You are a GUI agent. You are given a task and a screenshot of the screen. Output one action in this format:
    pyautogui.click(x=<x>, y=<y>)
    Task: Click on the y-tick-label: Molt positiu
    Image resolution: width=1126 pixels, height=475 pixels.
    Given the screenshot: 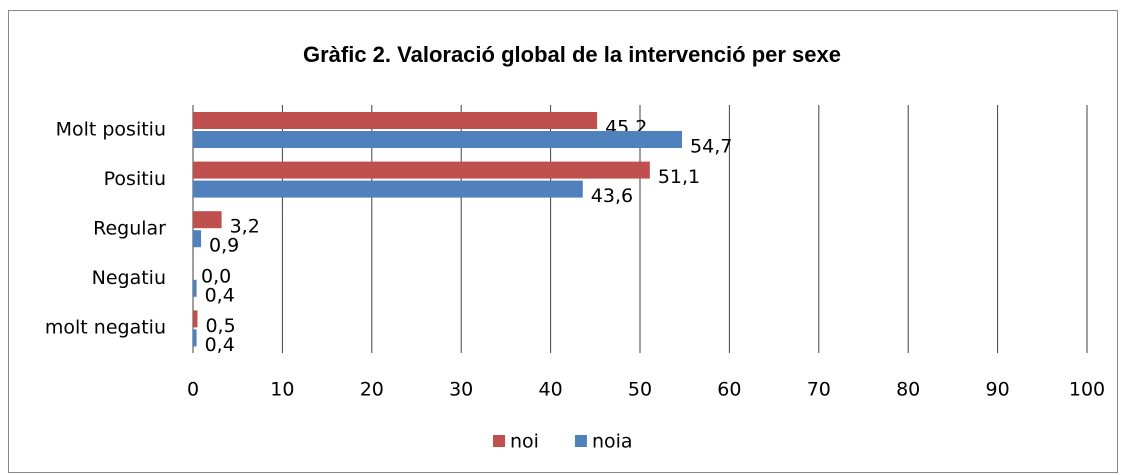 What is the action you would take?
    pyautogui.click(x=111, y=129)
    